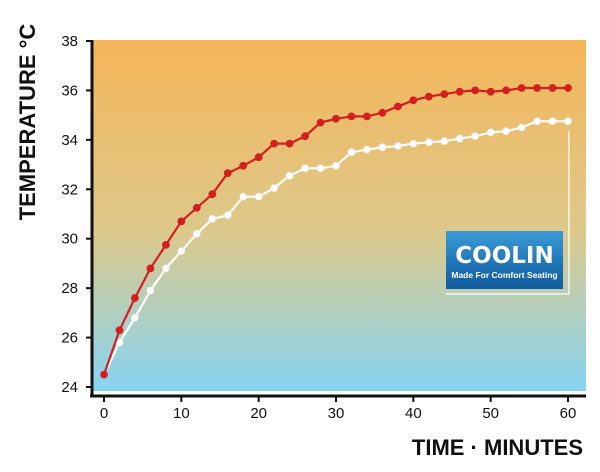 This screenshot has width=600, height=472. What do you see at coordinates (69, 90) in the screenshot?
I see `y-tick-label: 36` at bounding box center [69, 90].